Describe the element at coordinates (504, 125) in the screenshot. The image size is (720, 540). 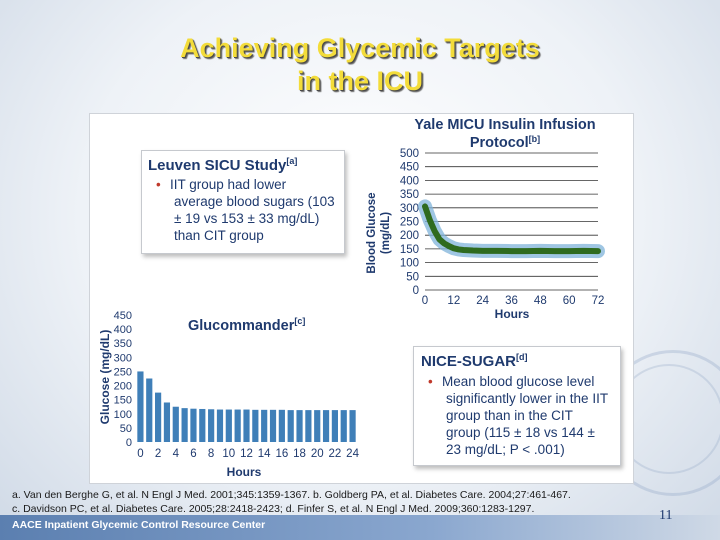
I see `yale-title-line1: Yale MICU Insulin Infusion` at that location.